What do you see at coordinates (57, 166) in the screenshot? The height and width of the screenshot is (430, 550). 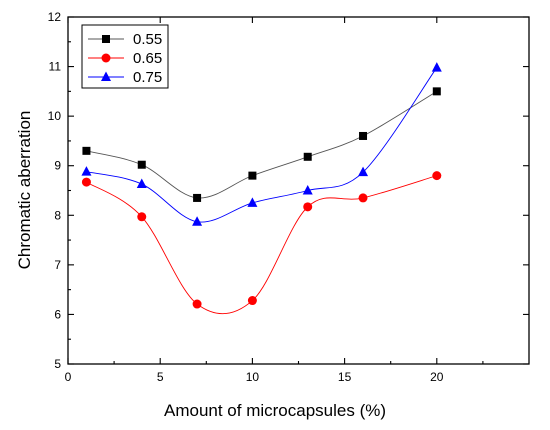 I see `y-tick-label: 9` at bounding box center [57, 166].